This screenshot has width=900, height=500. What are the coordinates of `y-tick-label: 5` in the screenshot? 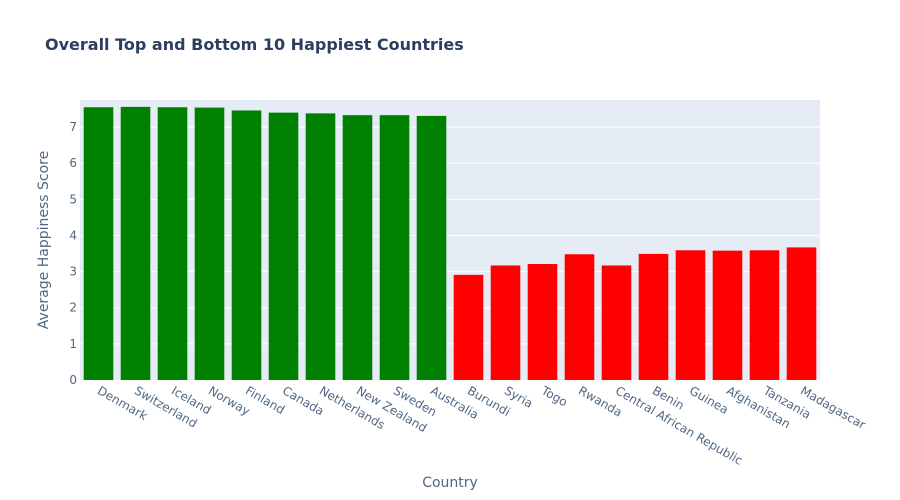 It's located at (73, 199).